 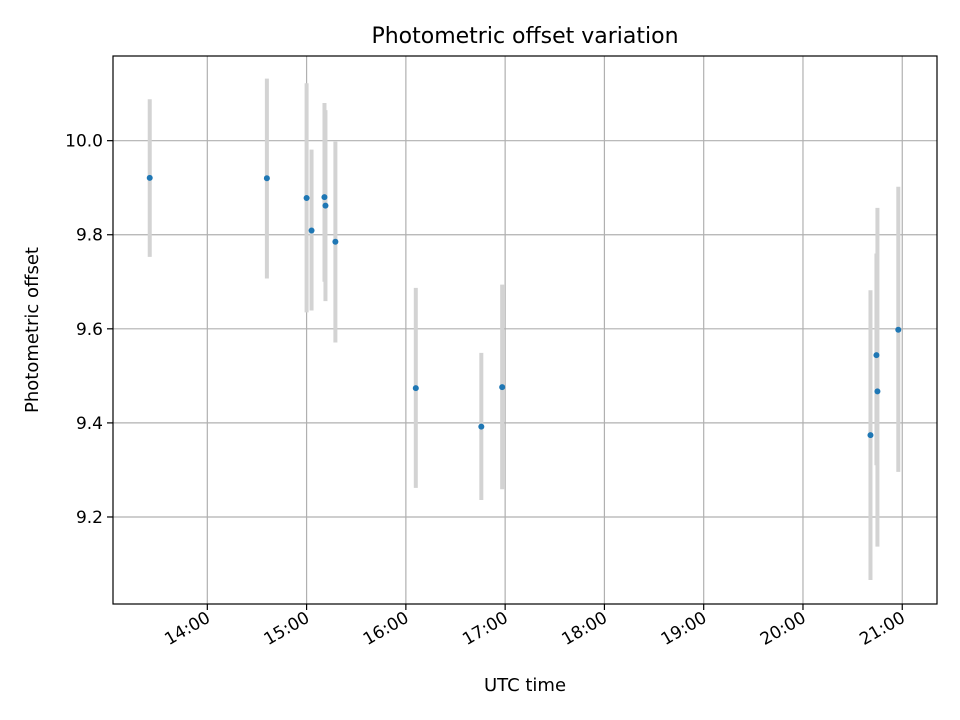 What do you see at coordinates (89, 236) in the screenshot?
I see `y-tick-label: 9.8` at bounding box center [89, 236].